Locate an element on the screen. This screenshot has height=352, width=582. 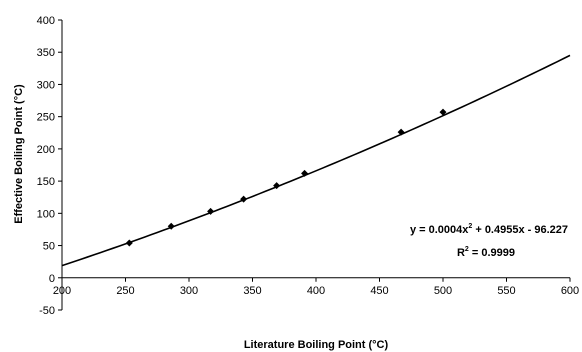
x-tick-label: 600 is located at coordinates (570, 291).